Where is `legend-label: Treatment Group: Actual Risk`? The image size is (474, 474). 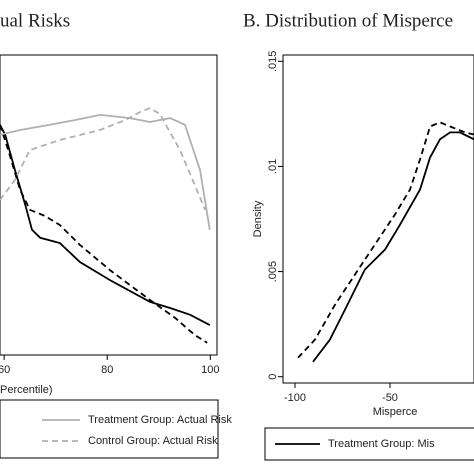 legend-label: Treatment Group: Actual Risk is located at coordinates (160, 420).